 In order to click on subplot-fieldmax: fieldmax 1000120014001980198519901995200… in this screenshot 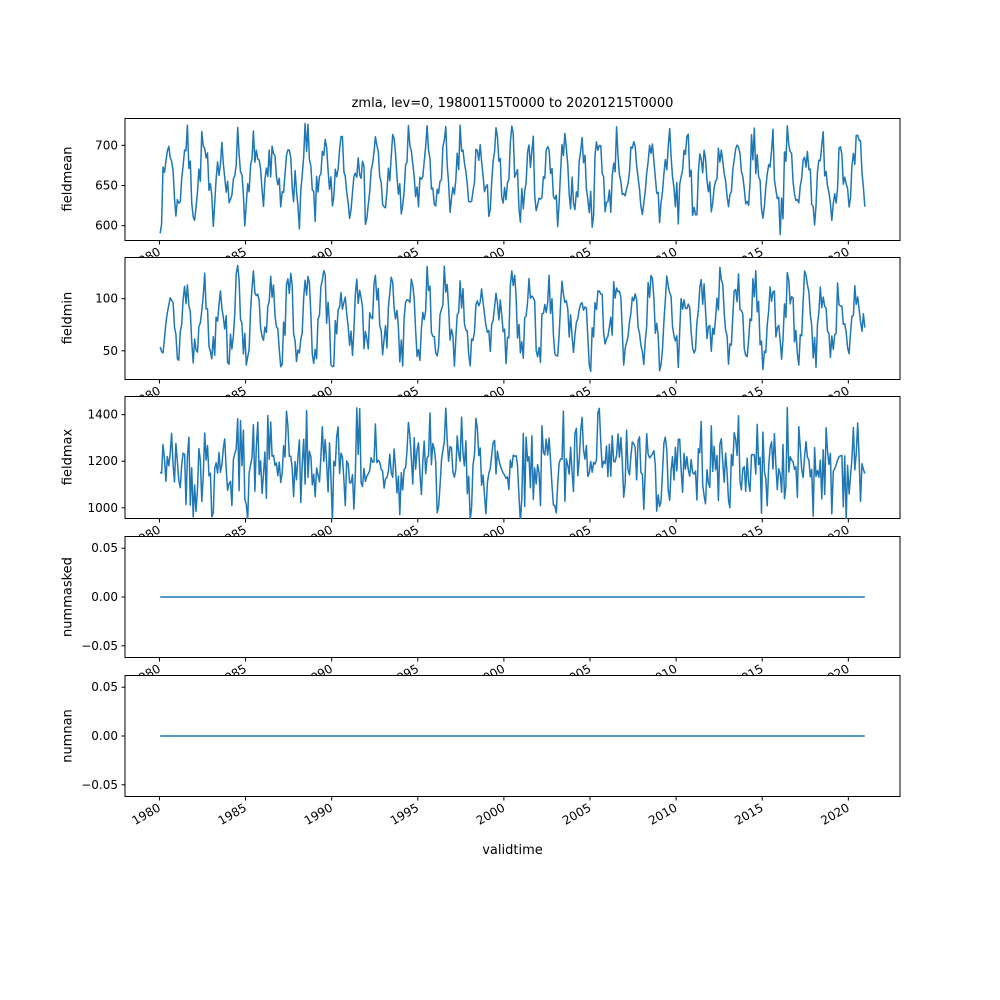, I will do `click(480, 466)`.